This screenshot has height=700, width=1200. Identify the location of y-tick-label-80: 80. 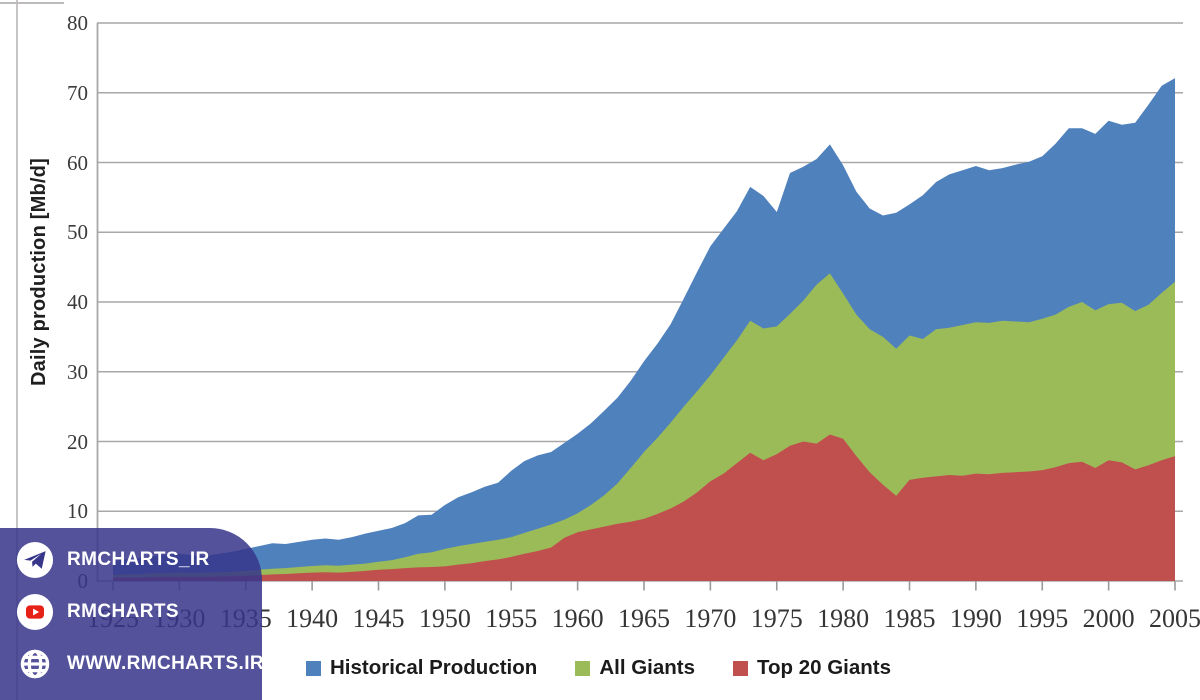
(77, 23).